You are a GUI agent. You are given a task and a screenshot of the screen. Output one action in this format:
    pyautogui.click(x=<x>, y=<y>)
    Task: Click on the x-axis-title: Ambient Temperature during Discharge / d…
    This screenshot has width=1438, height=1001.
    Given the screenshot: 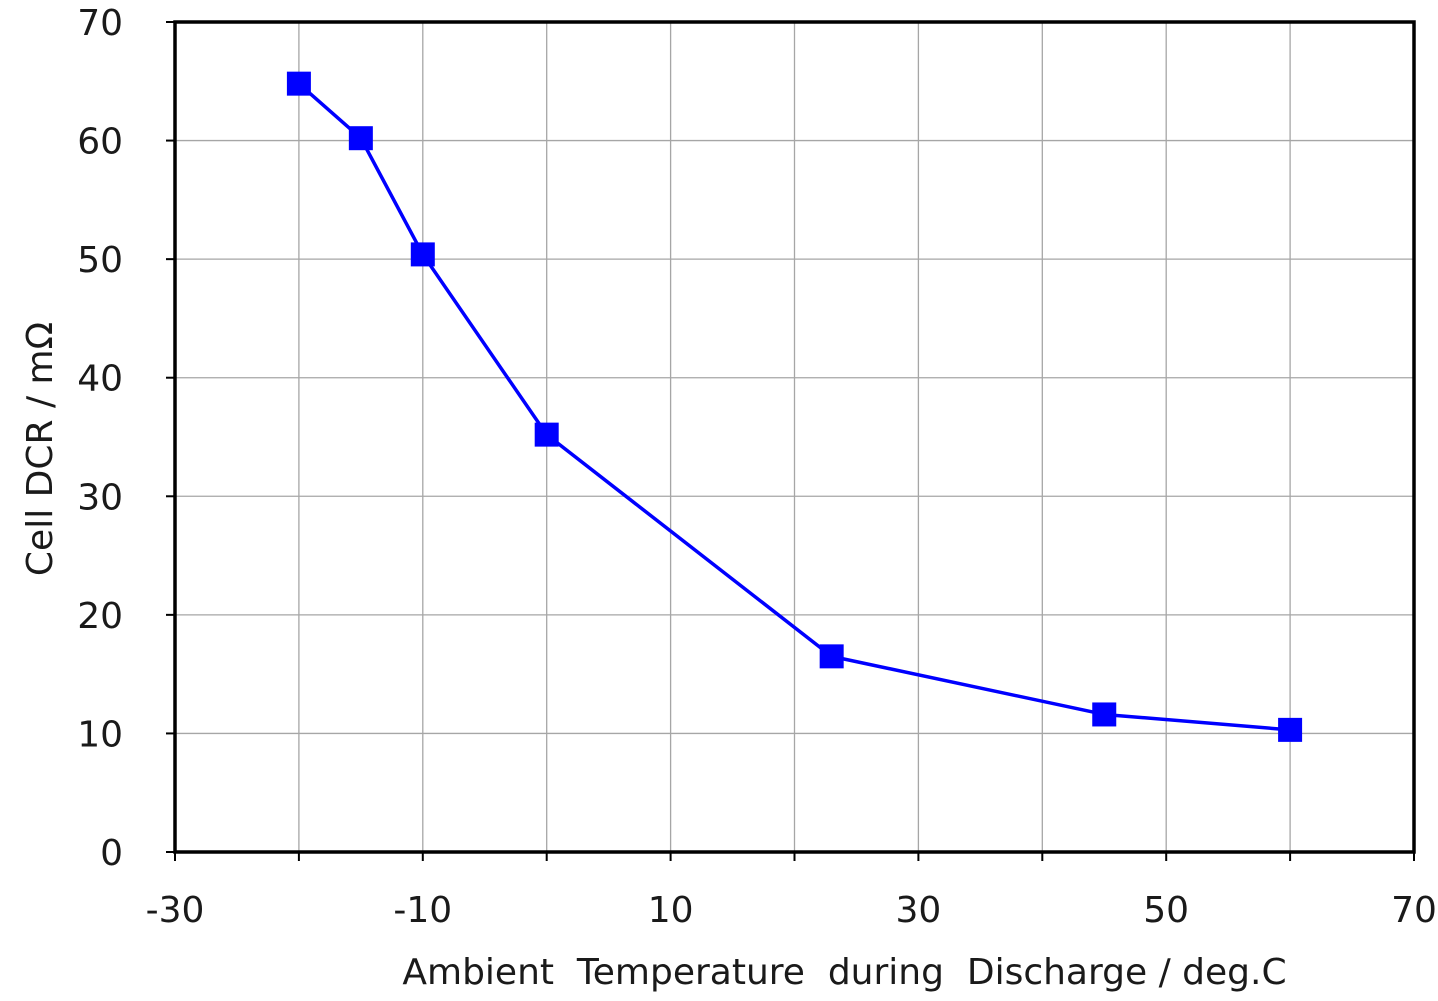 What is the action you would take?
    pyautogui.click(x=844, y=972)
    